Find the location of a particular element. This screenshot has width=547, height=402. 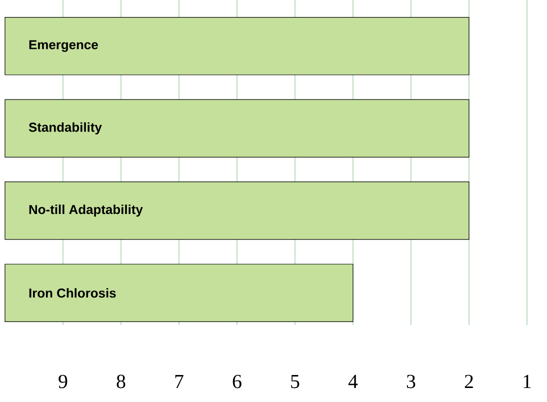

x-tick-label: 8 is located at coordinates (121, 381).